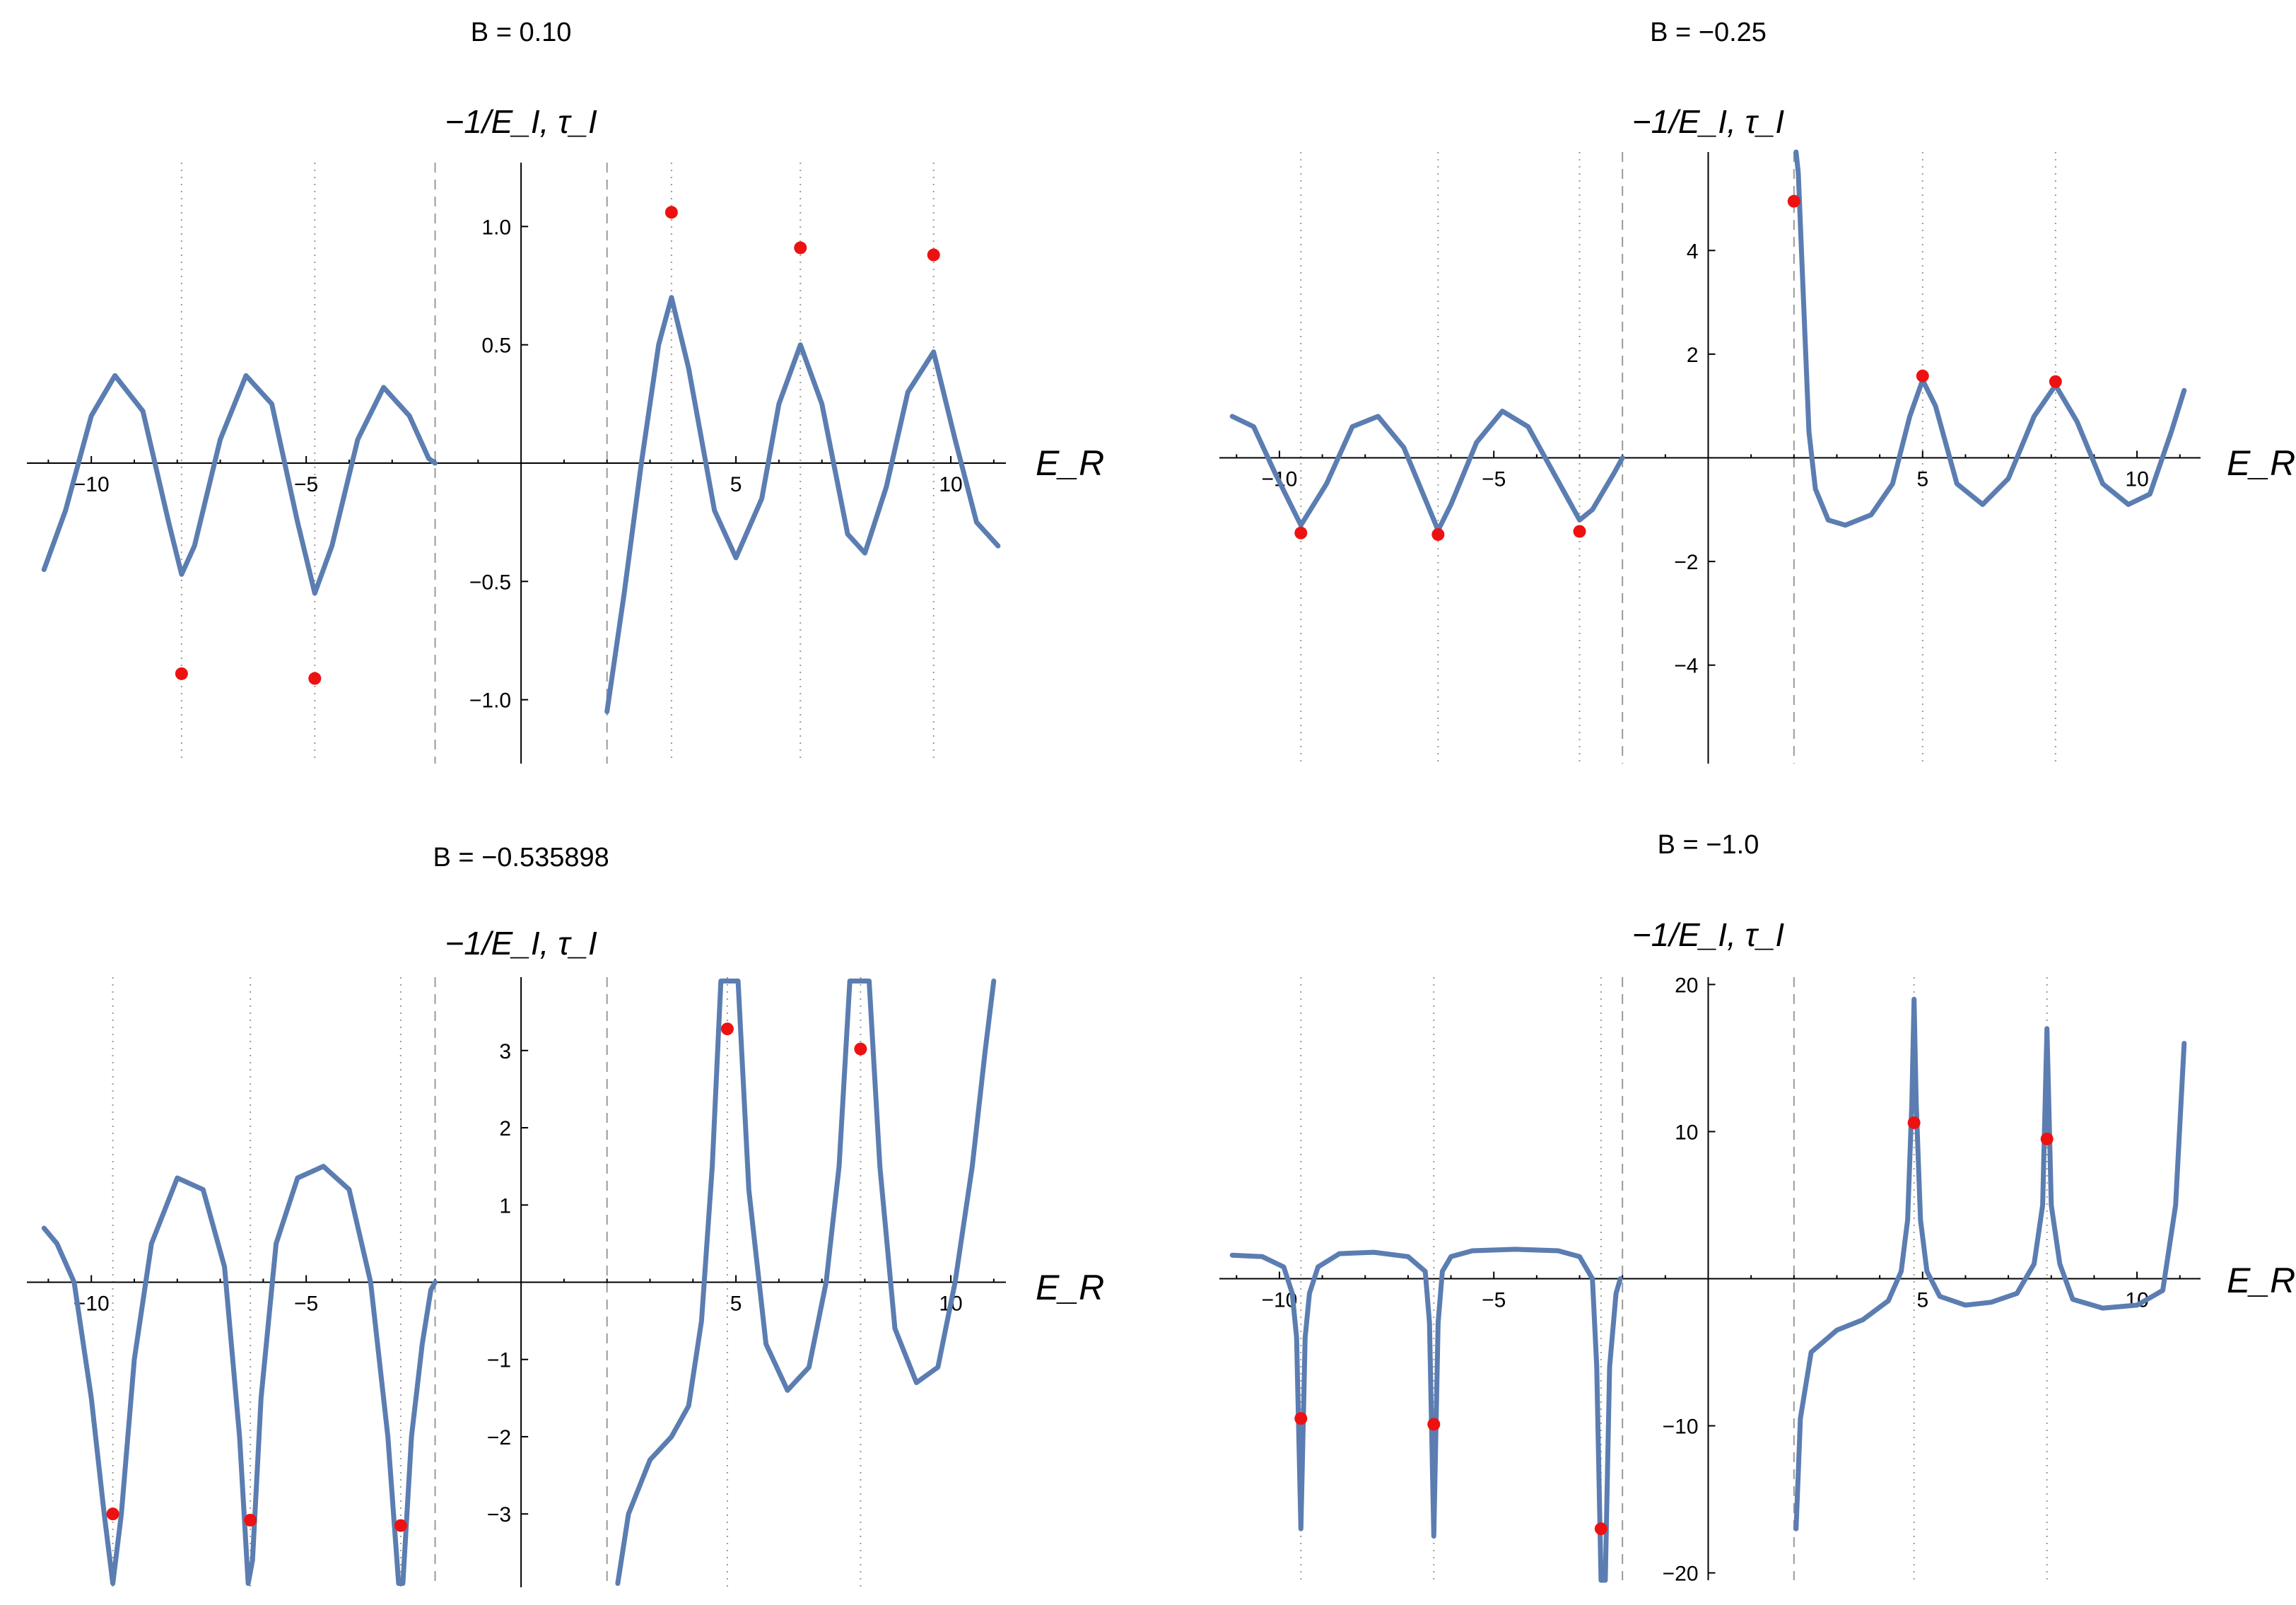 This screenshot has width=2296, height=1605. What do you see at coordinates (521, 857) in the screenshot?
I see `chart-title: B = −0.535898` at bounding box center [521, 857].